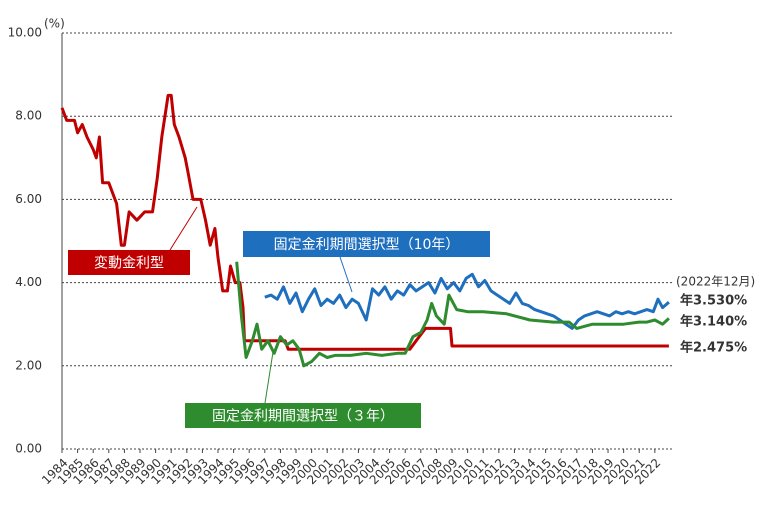  I want to click on date-note: (2022年12月), so click(715, 282).